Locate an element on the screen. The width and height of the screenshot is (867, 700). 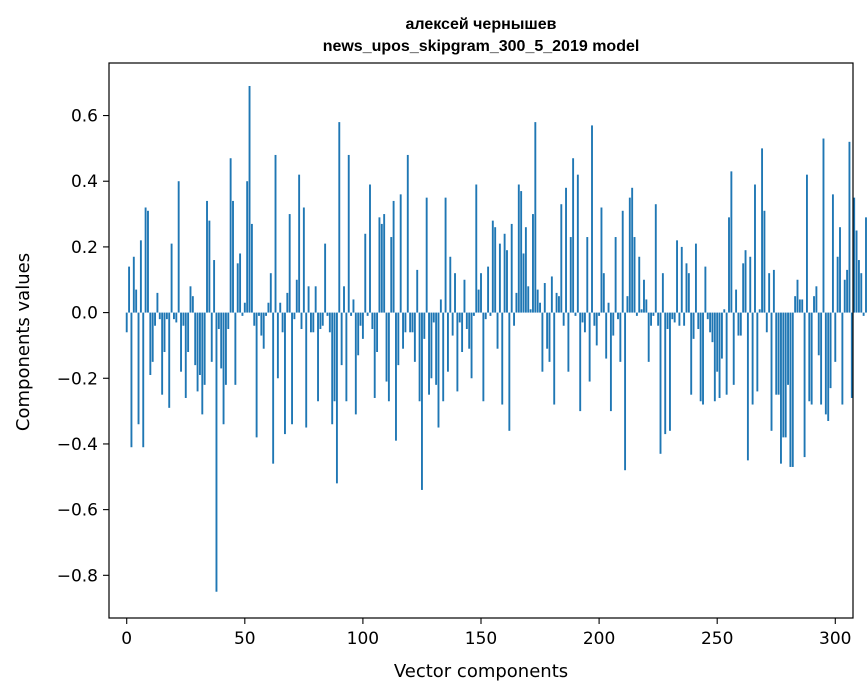
y-tick-label: −0.8 is located at coordinates (77, 576).